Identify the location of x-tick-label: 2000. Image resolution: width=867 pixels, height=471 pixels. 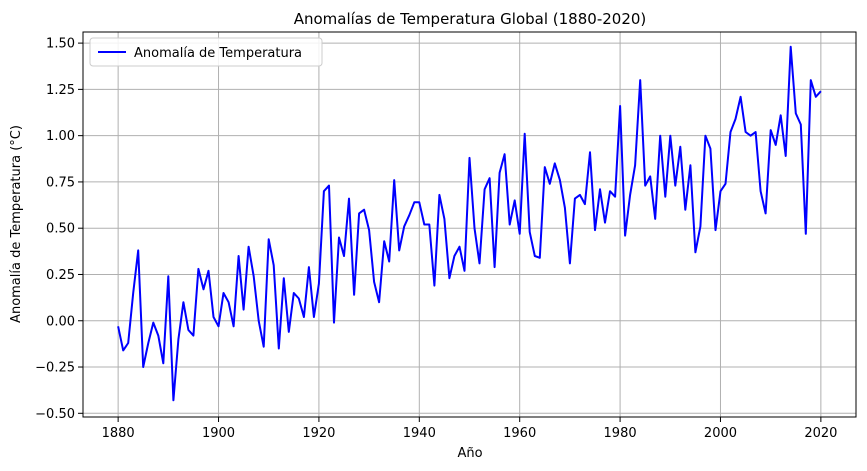
(720, 433).